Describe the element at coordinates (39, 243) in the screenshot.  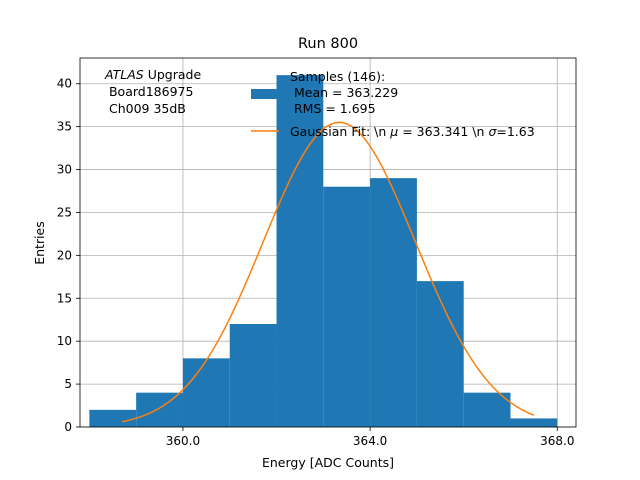
I see `y-axis-label: Entries` at that location.